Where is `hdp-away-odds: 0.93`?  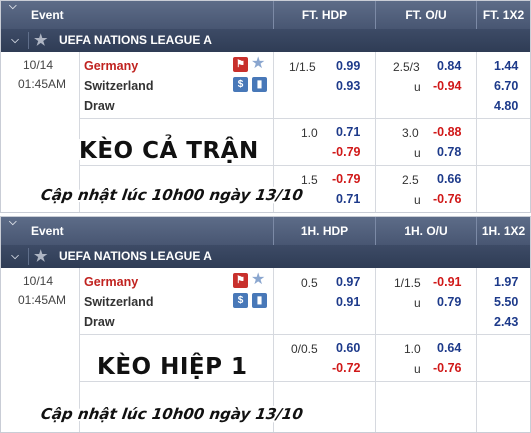
hdp-away-odds: 0.93 is located at coordinates (348, 86).